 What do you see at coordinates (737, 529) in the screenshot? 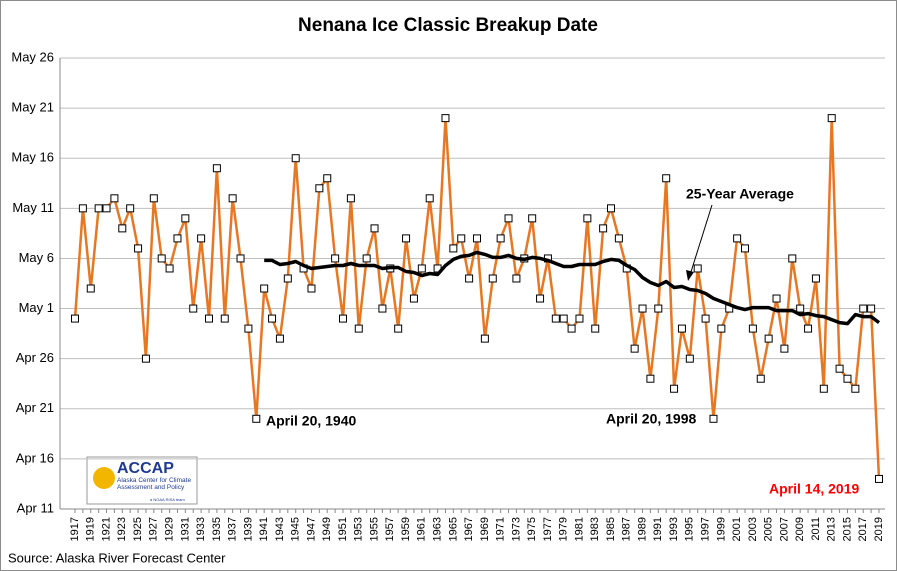
I see `x-tick-label: 2001` at bounding box center [737, 529].